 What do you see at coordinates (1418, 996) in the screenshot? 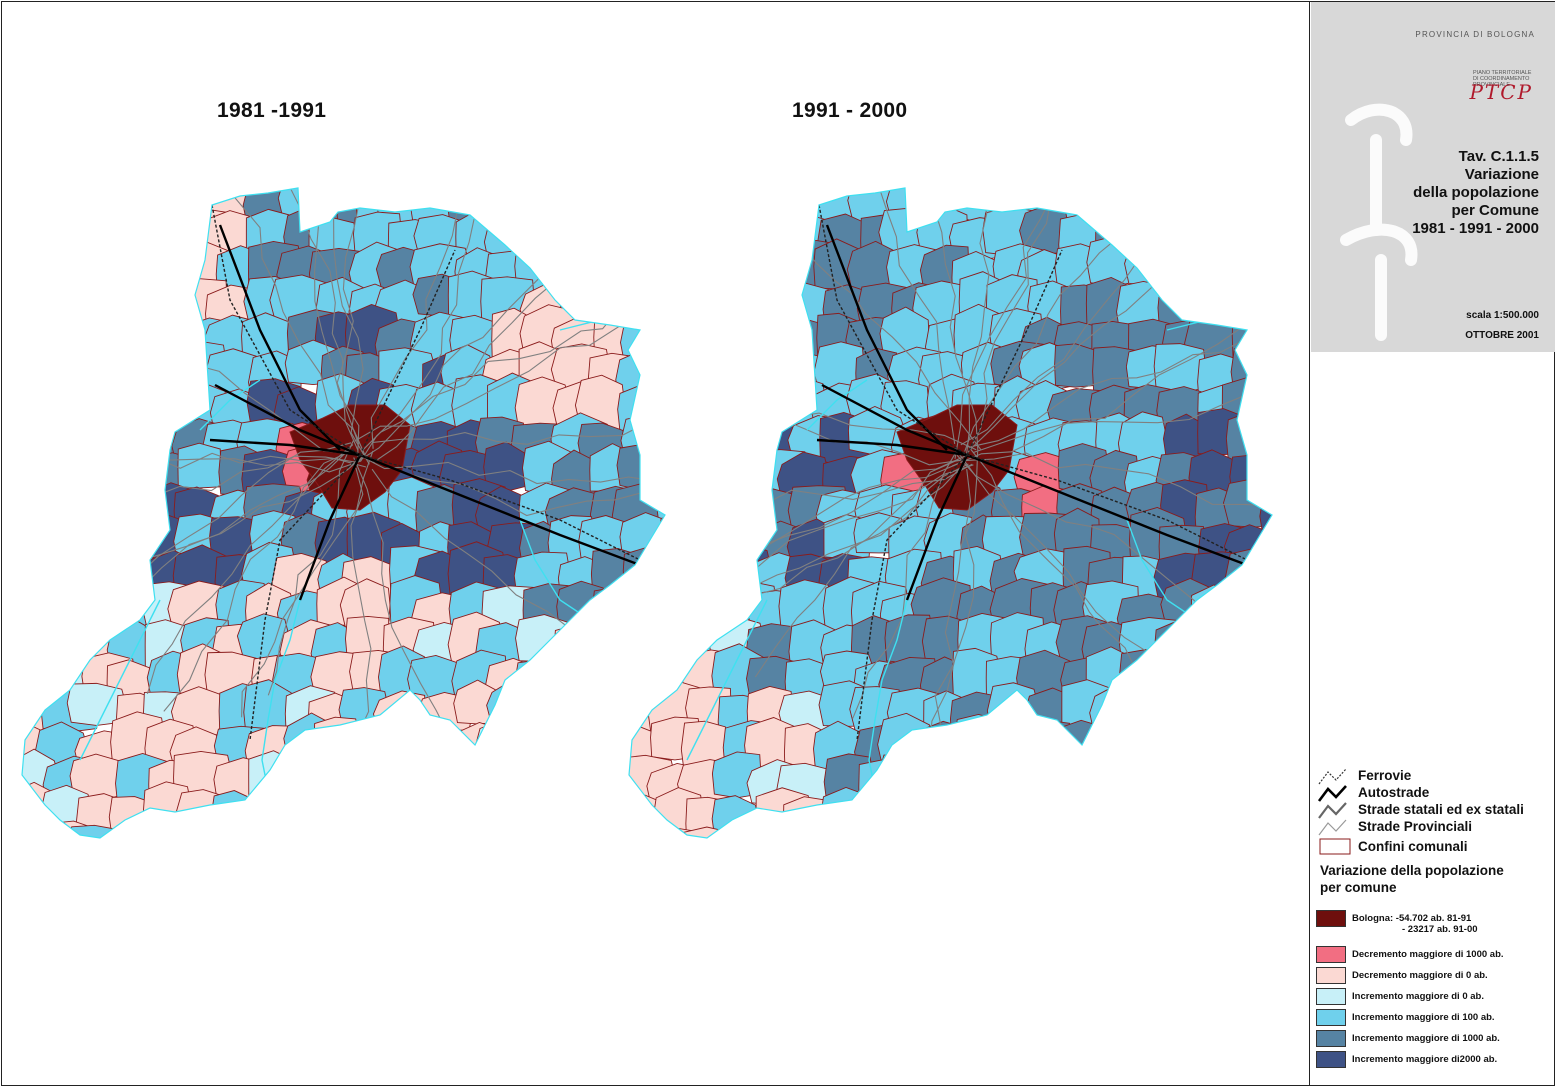
I see `class-label: Incremento maggiore di 0 ab.` at bounding box center [1418, 996].